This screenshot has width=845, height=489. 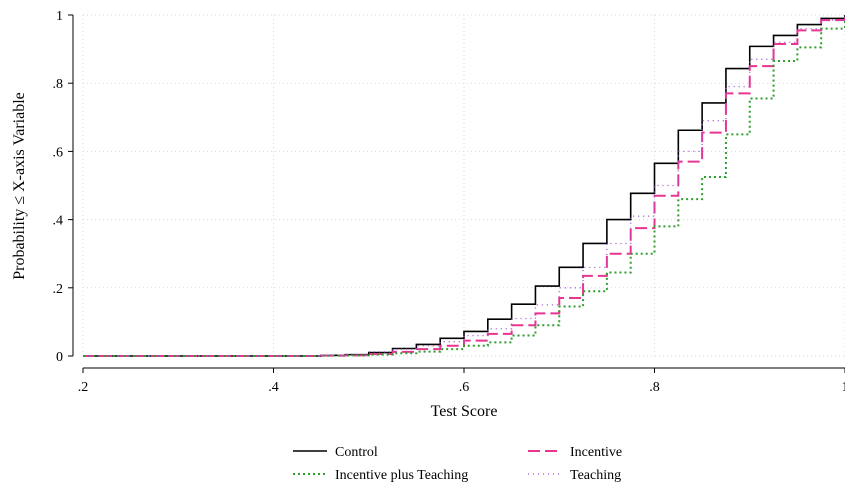 What do you see at coordinates (843, 387) in the screenshot?
I see `x-tick-label: 1` at bounding box center [843, 387].